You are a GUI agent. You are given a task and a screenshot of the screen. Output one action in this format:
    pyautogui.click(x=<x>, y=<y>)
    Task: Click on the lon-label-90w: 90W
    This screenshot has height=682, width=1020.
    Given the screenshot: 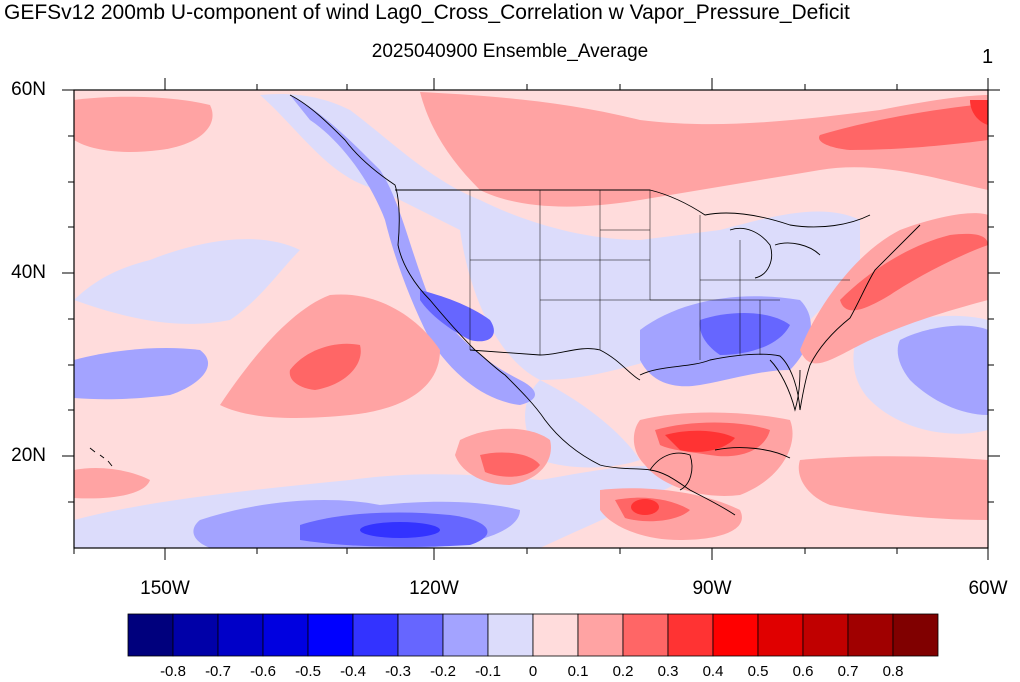 What is the action you would take?
    pyautogui.click(x=712, y=588)
    